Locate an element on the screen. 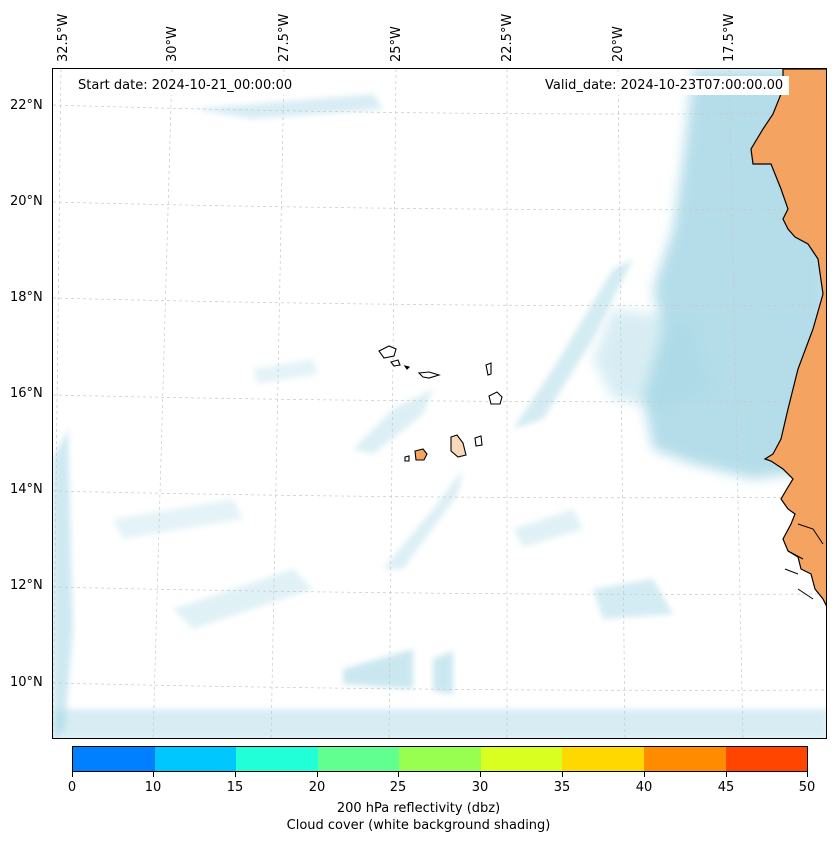 The image size is (837, 843). island-maio is located at coordinates (478, 441).